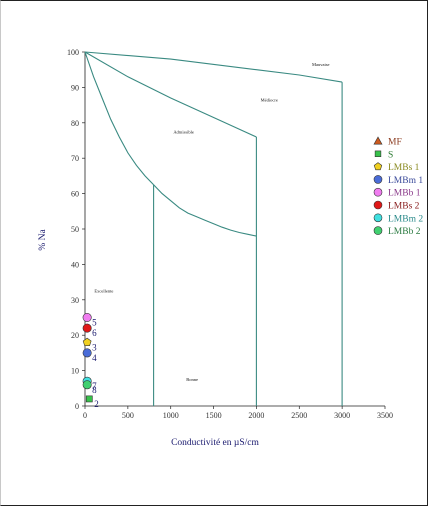  What do you see at coordinates (43, 240) in the screenshot?
I see `y-axis-title: % Na` at bounding box center [43, 240].